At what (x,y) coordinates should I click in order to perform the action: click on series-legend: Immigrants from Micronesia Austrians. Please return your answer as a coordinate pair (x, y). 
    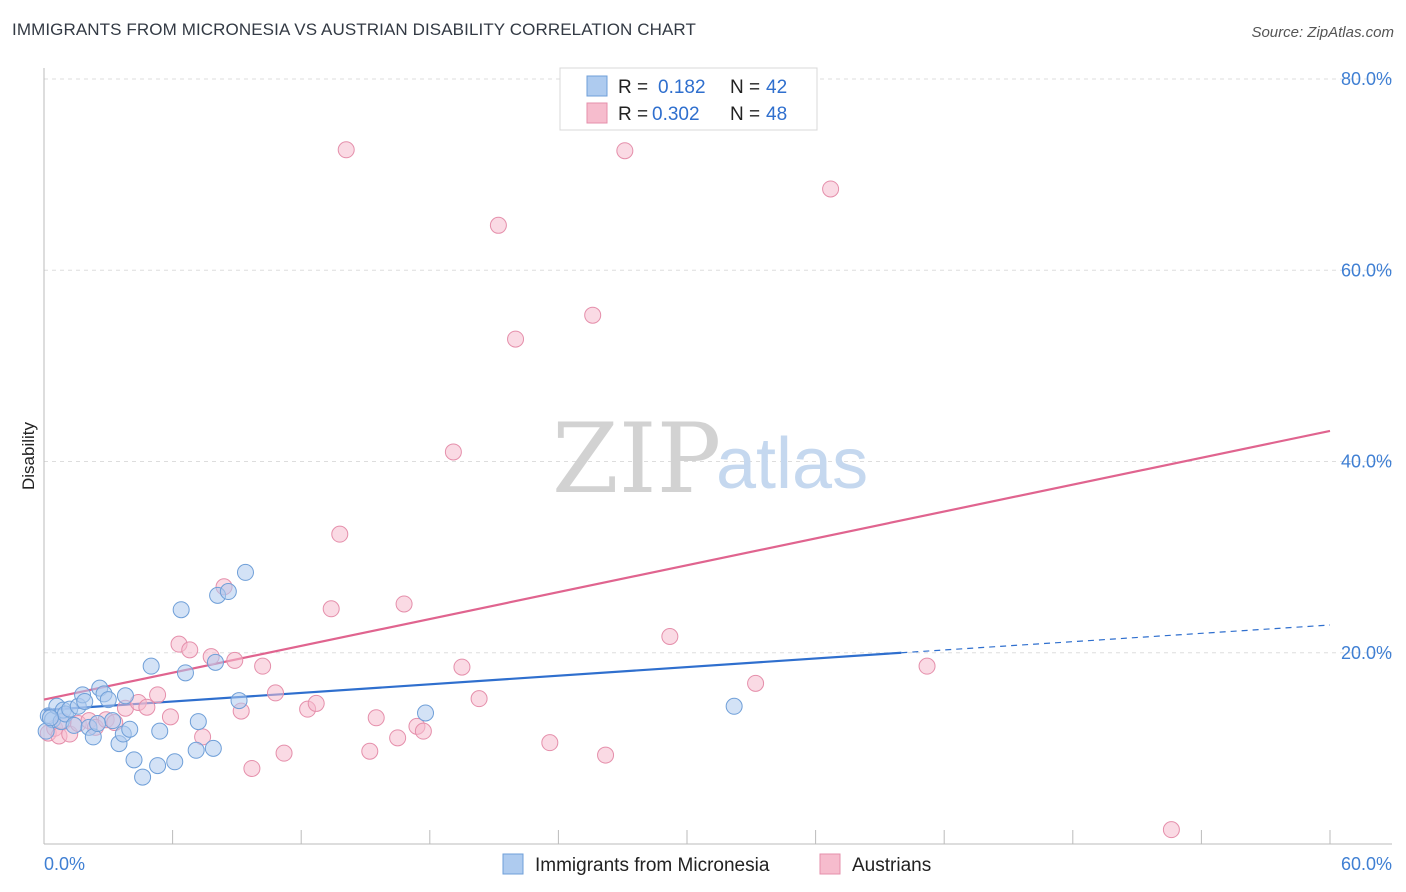
    Looking at the image, I should click on (716, 864).